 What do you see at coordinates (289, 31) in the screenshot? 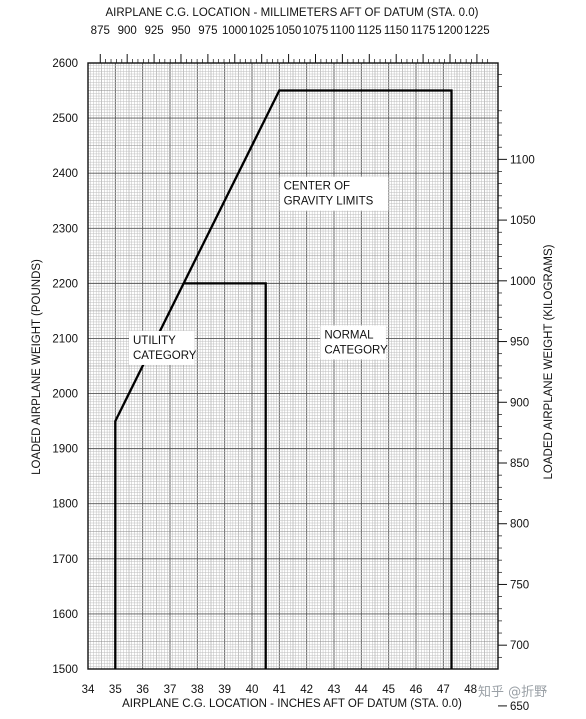
I see `x2-tick-label: 1050` at bounding box center [289, 31].